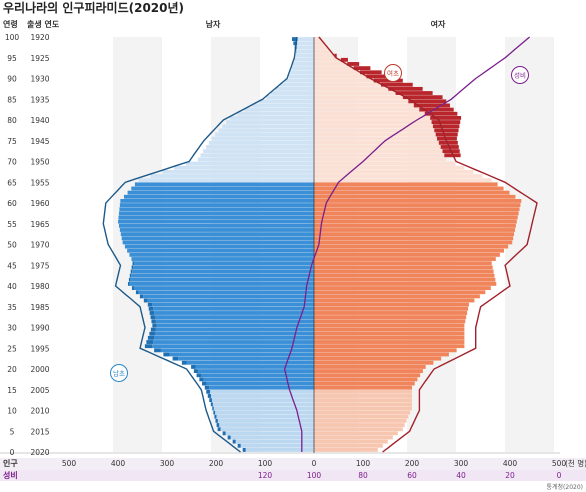  I want to click on age-tick-label: 45, so click(12, 265).